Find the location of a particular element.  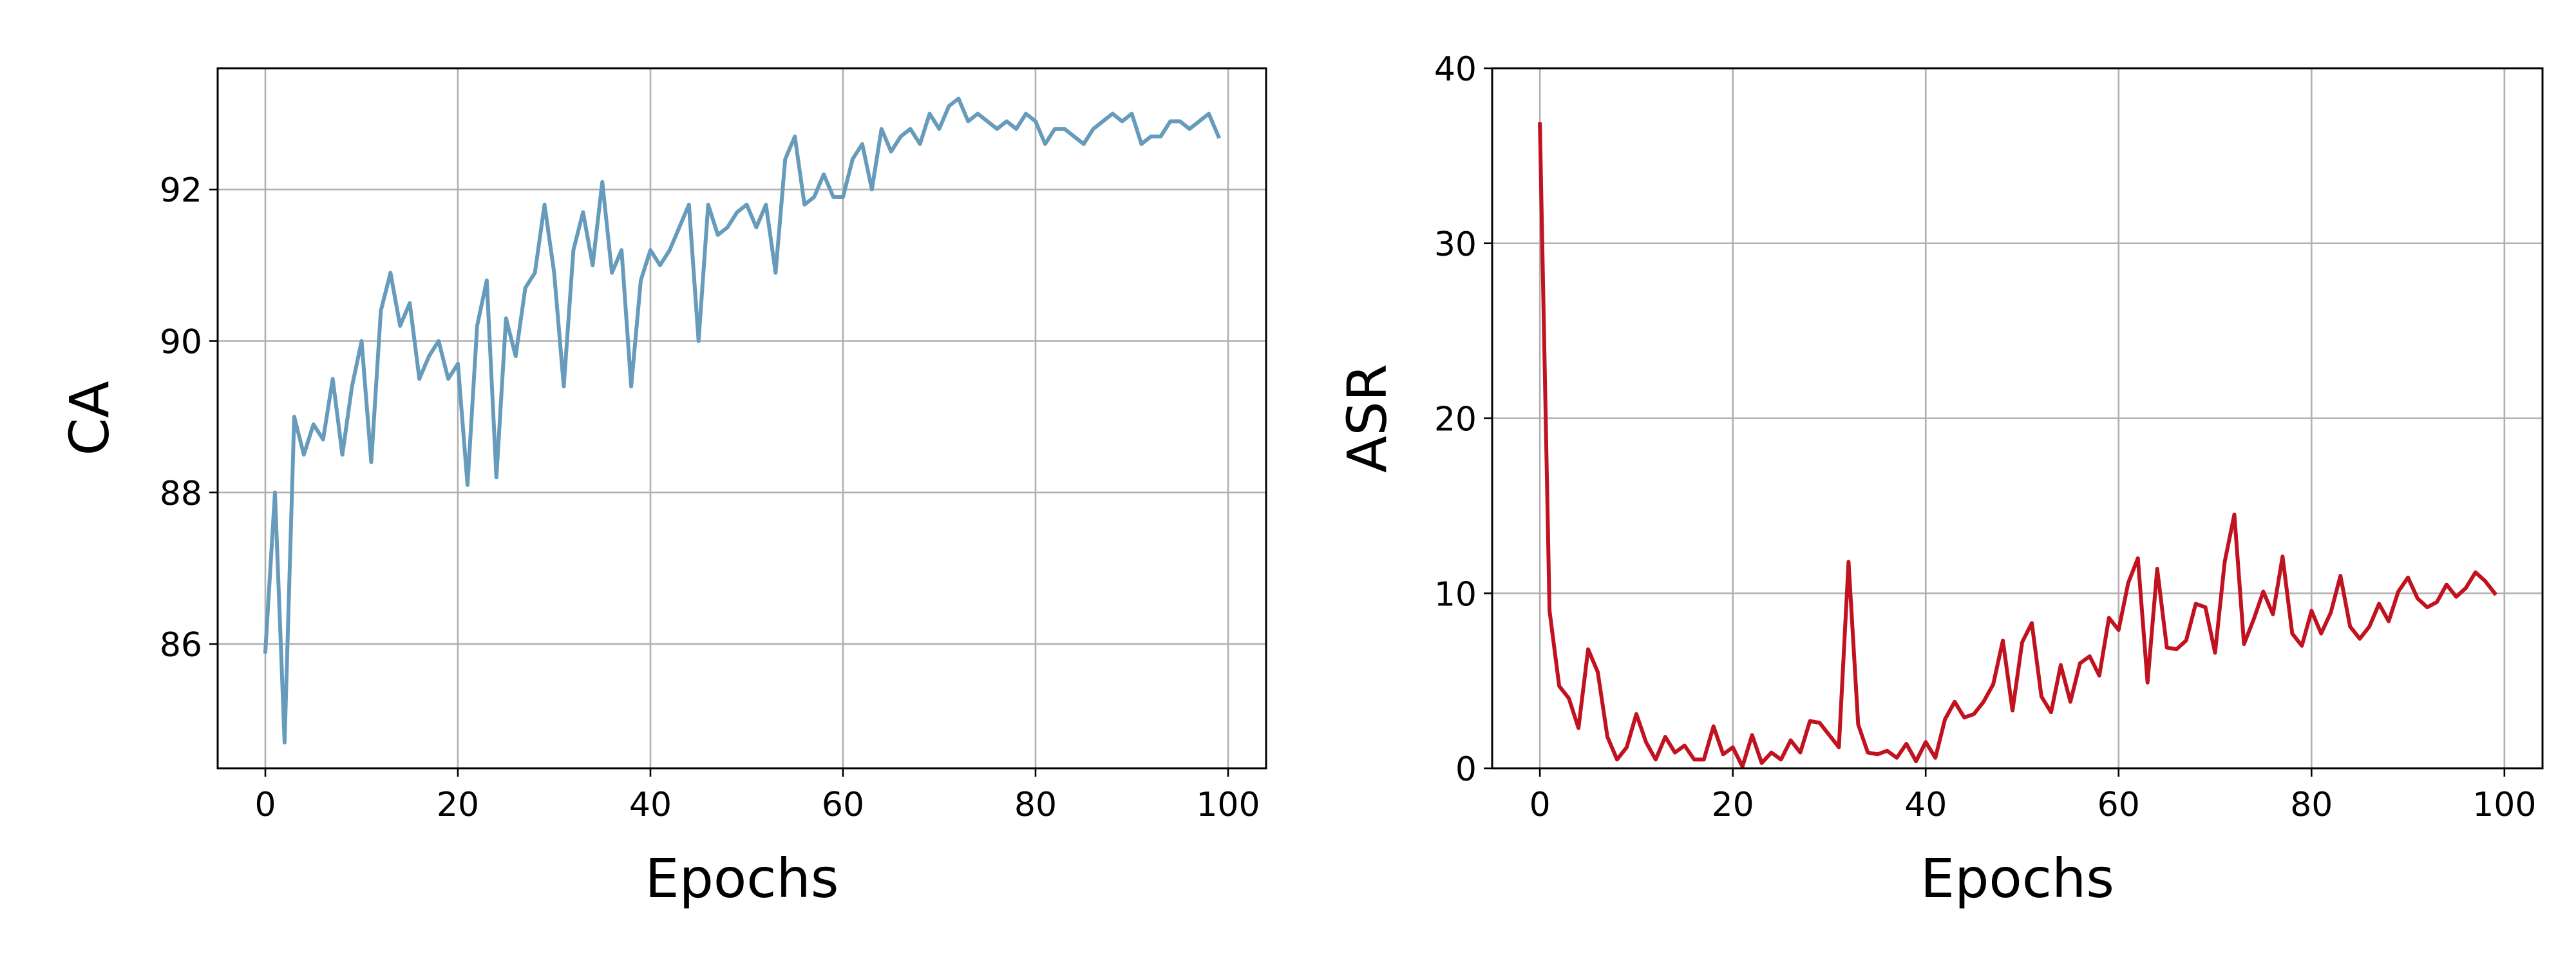

y-tick-label: 86 is located at coordinates (181, 645).